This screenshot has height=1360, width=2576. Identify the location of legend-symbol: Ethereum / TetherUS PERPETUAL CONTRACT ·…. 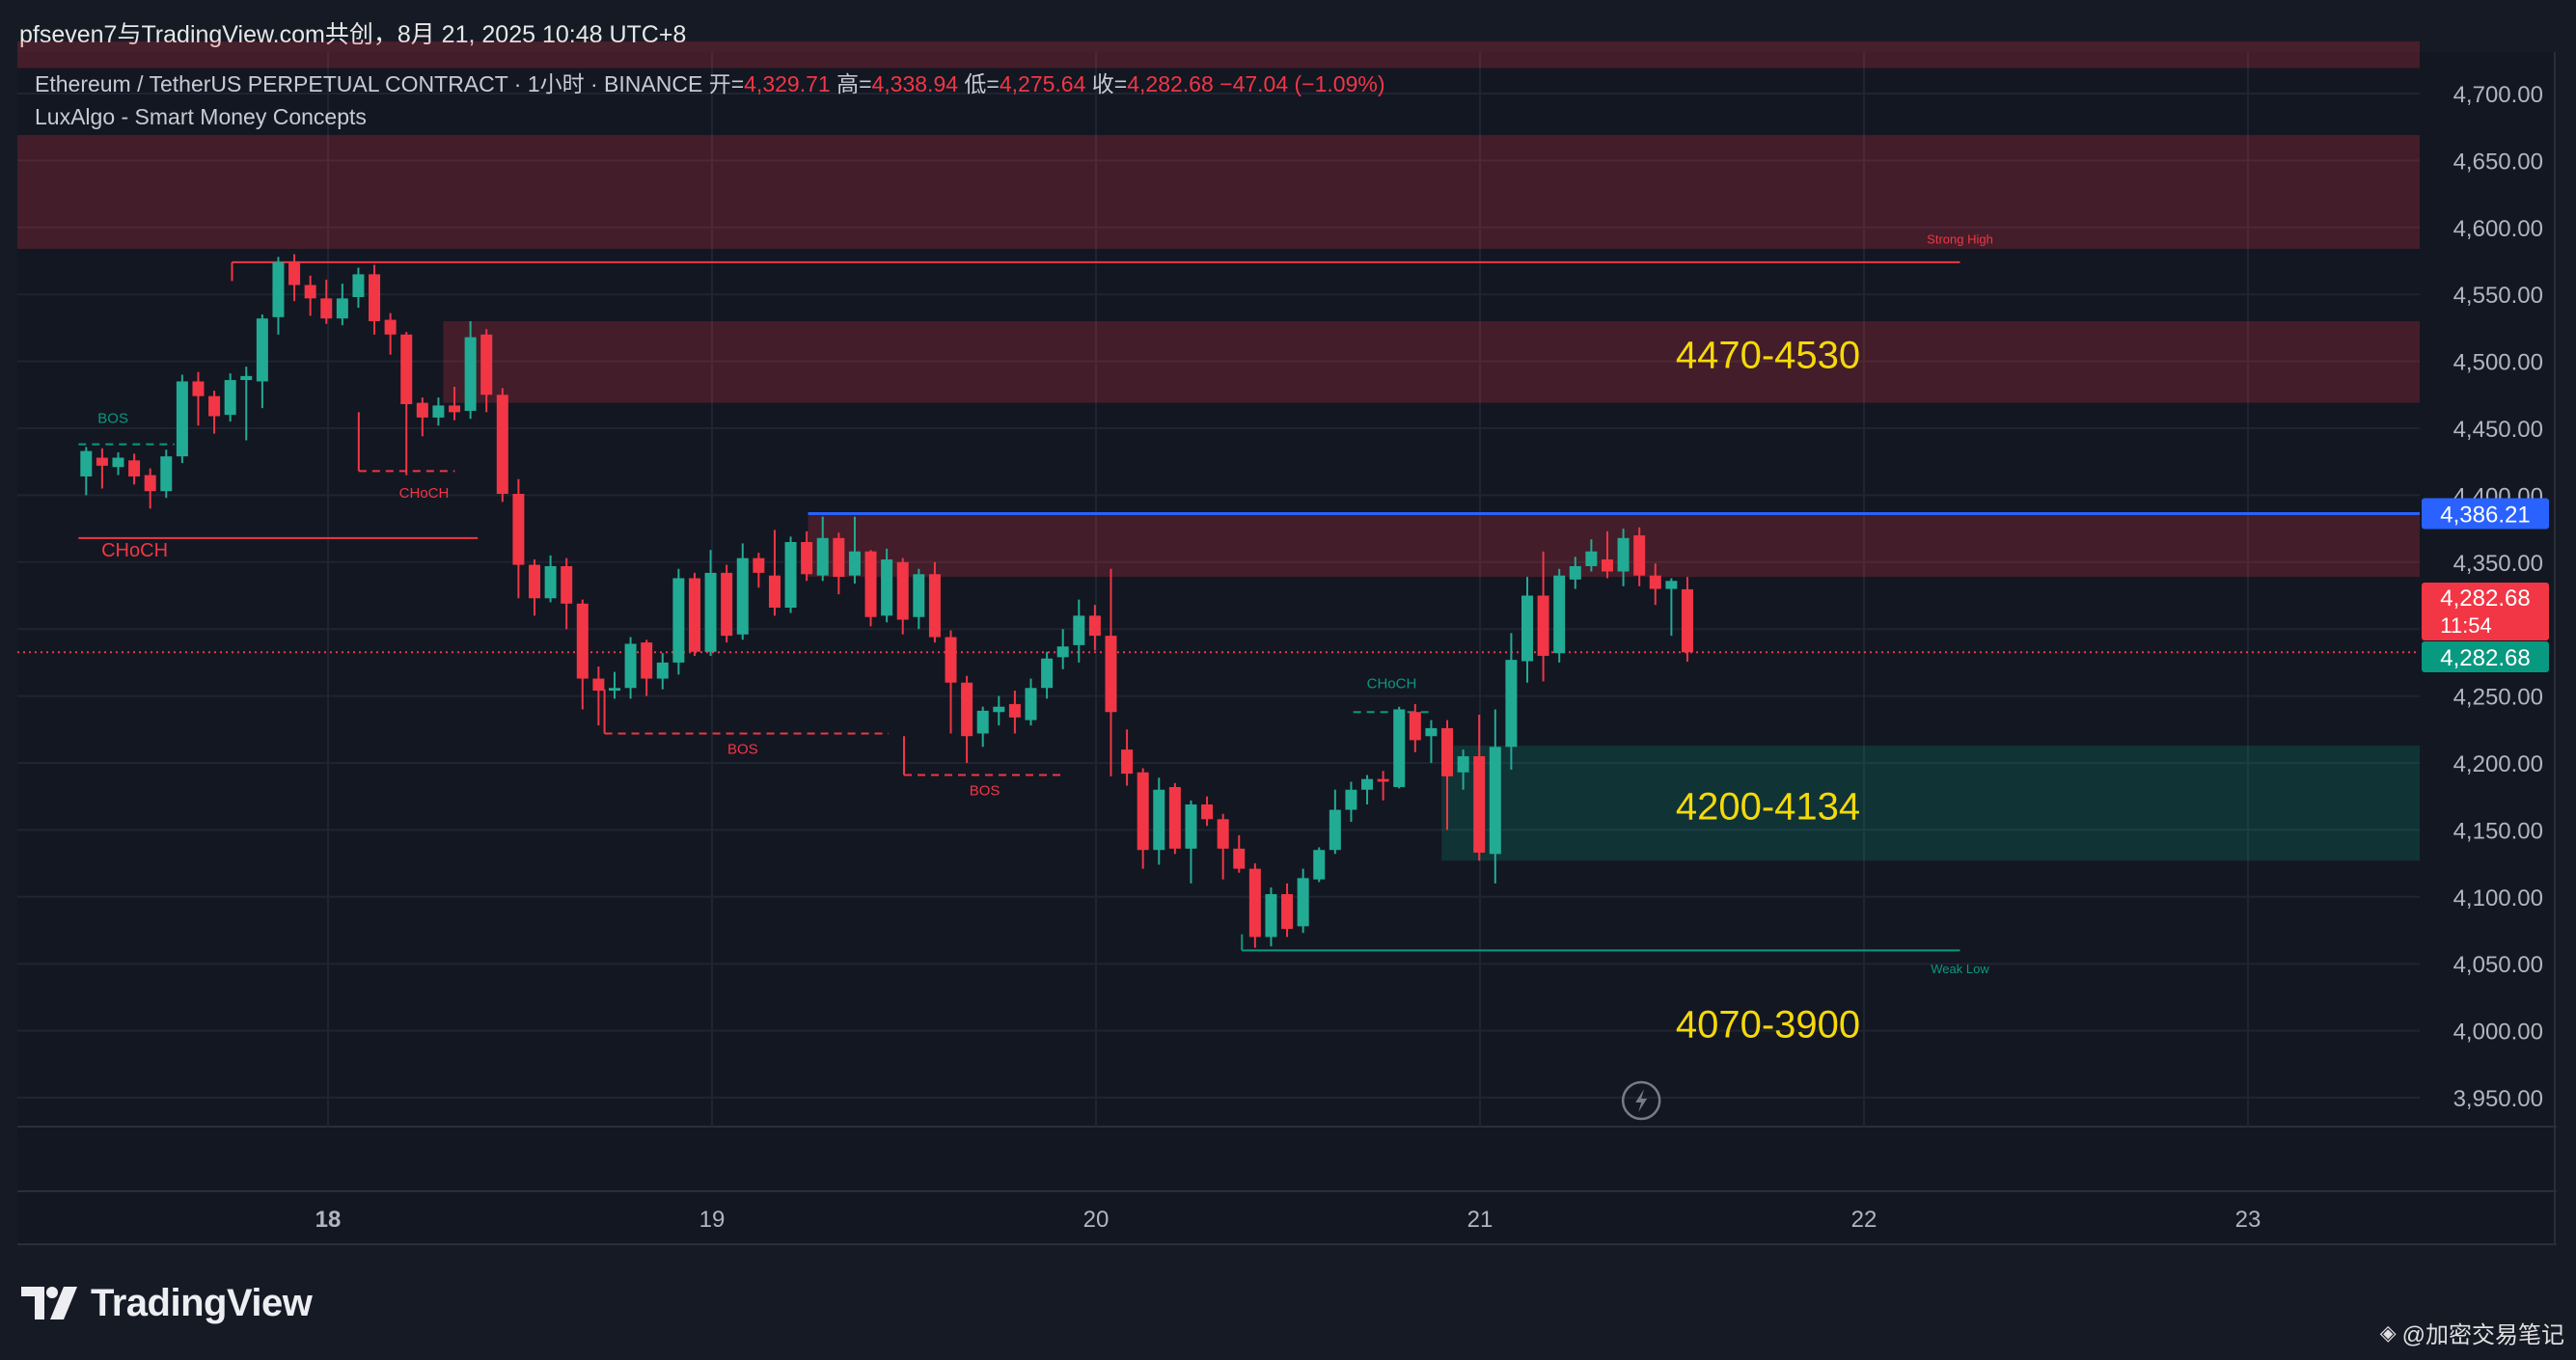
(369, 83).